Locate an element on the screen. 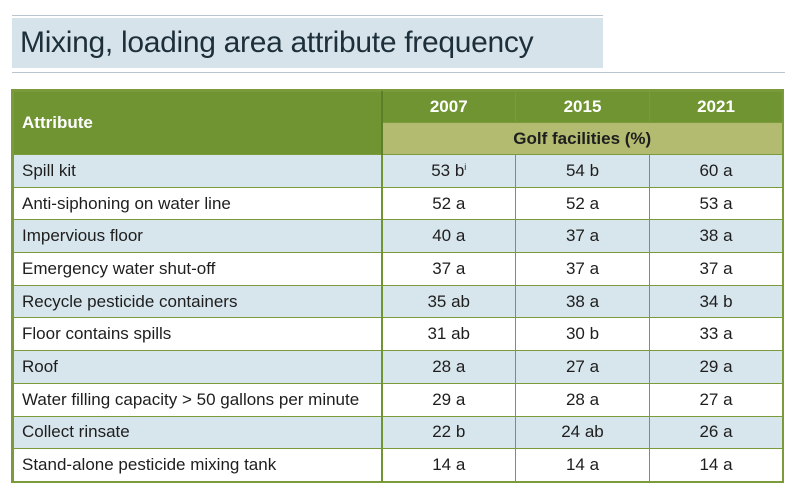 This screenshot has height=496, width=800. attribute-label: Anti-siphoning on water line is located at coordinates (198, 203).